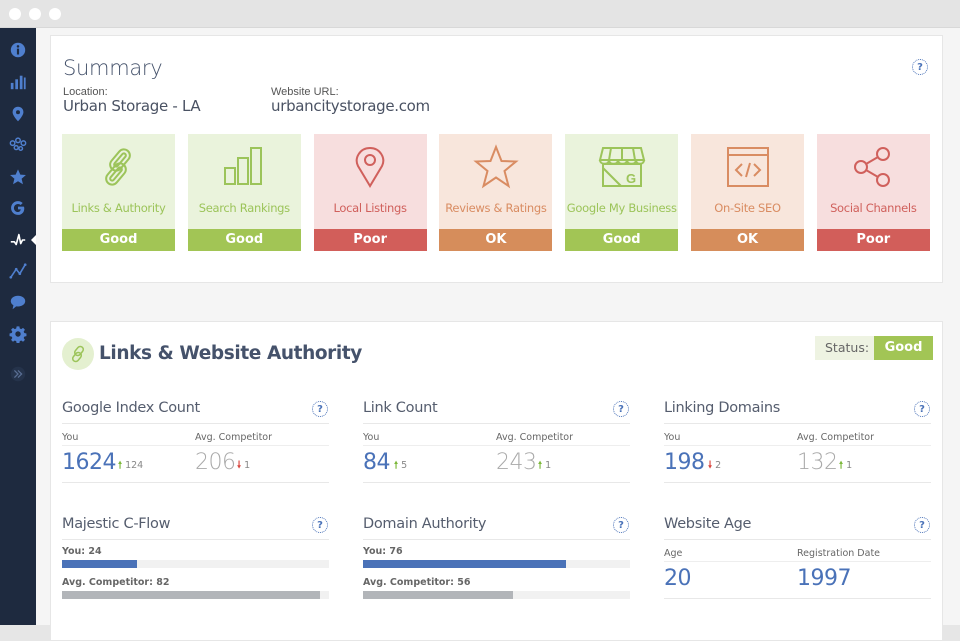 Image resolution: width=960 pixels, height=641 pixels. I want to click on competitor-delta: 🠗 1, so click(243, 466).